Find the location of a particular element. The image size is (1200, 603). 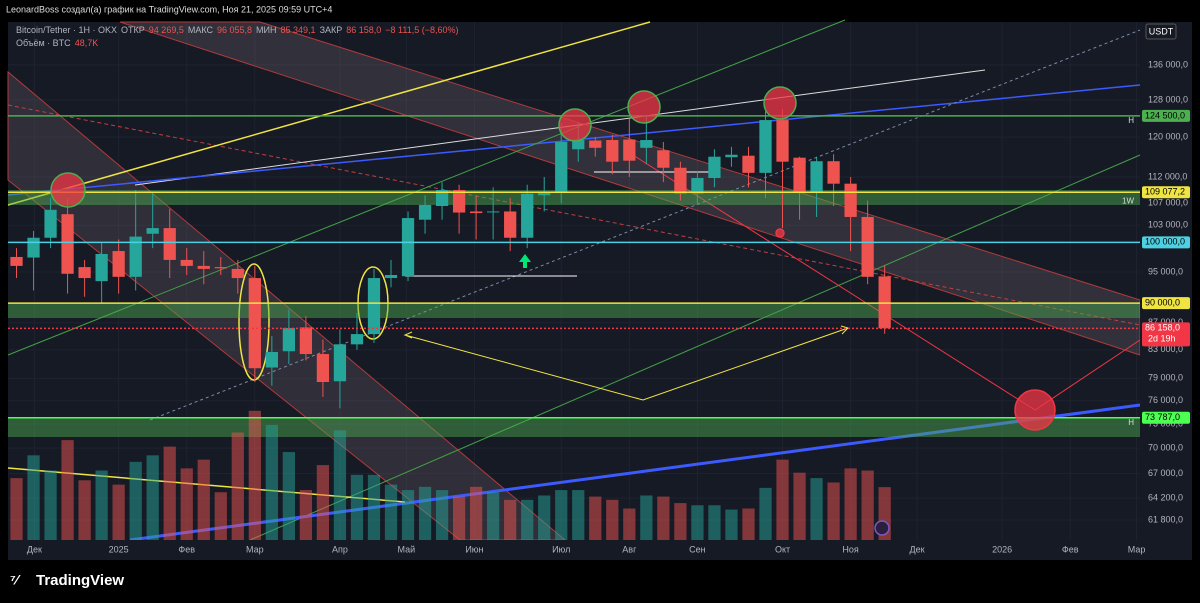

x-tick-label: Сен is located at coordinates (697, 549).